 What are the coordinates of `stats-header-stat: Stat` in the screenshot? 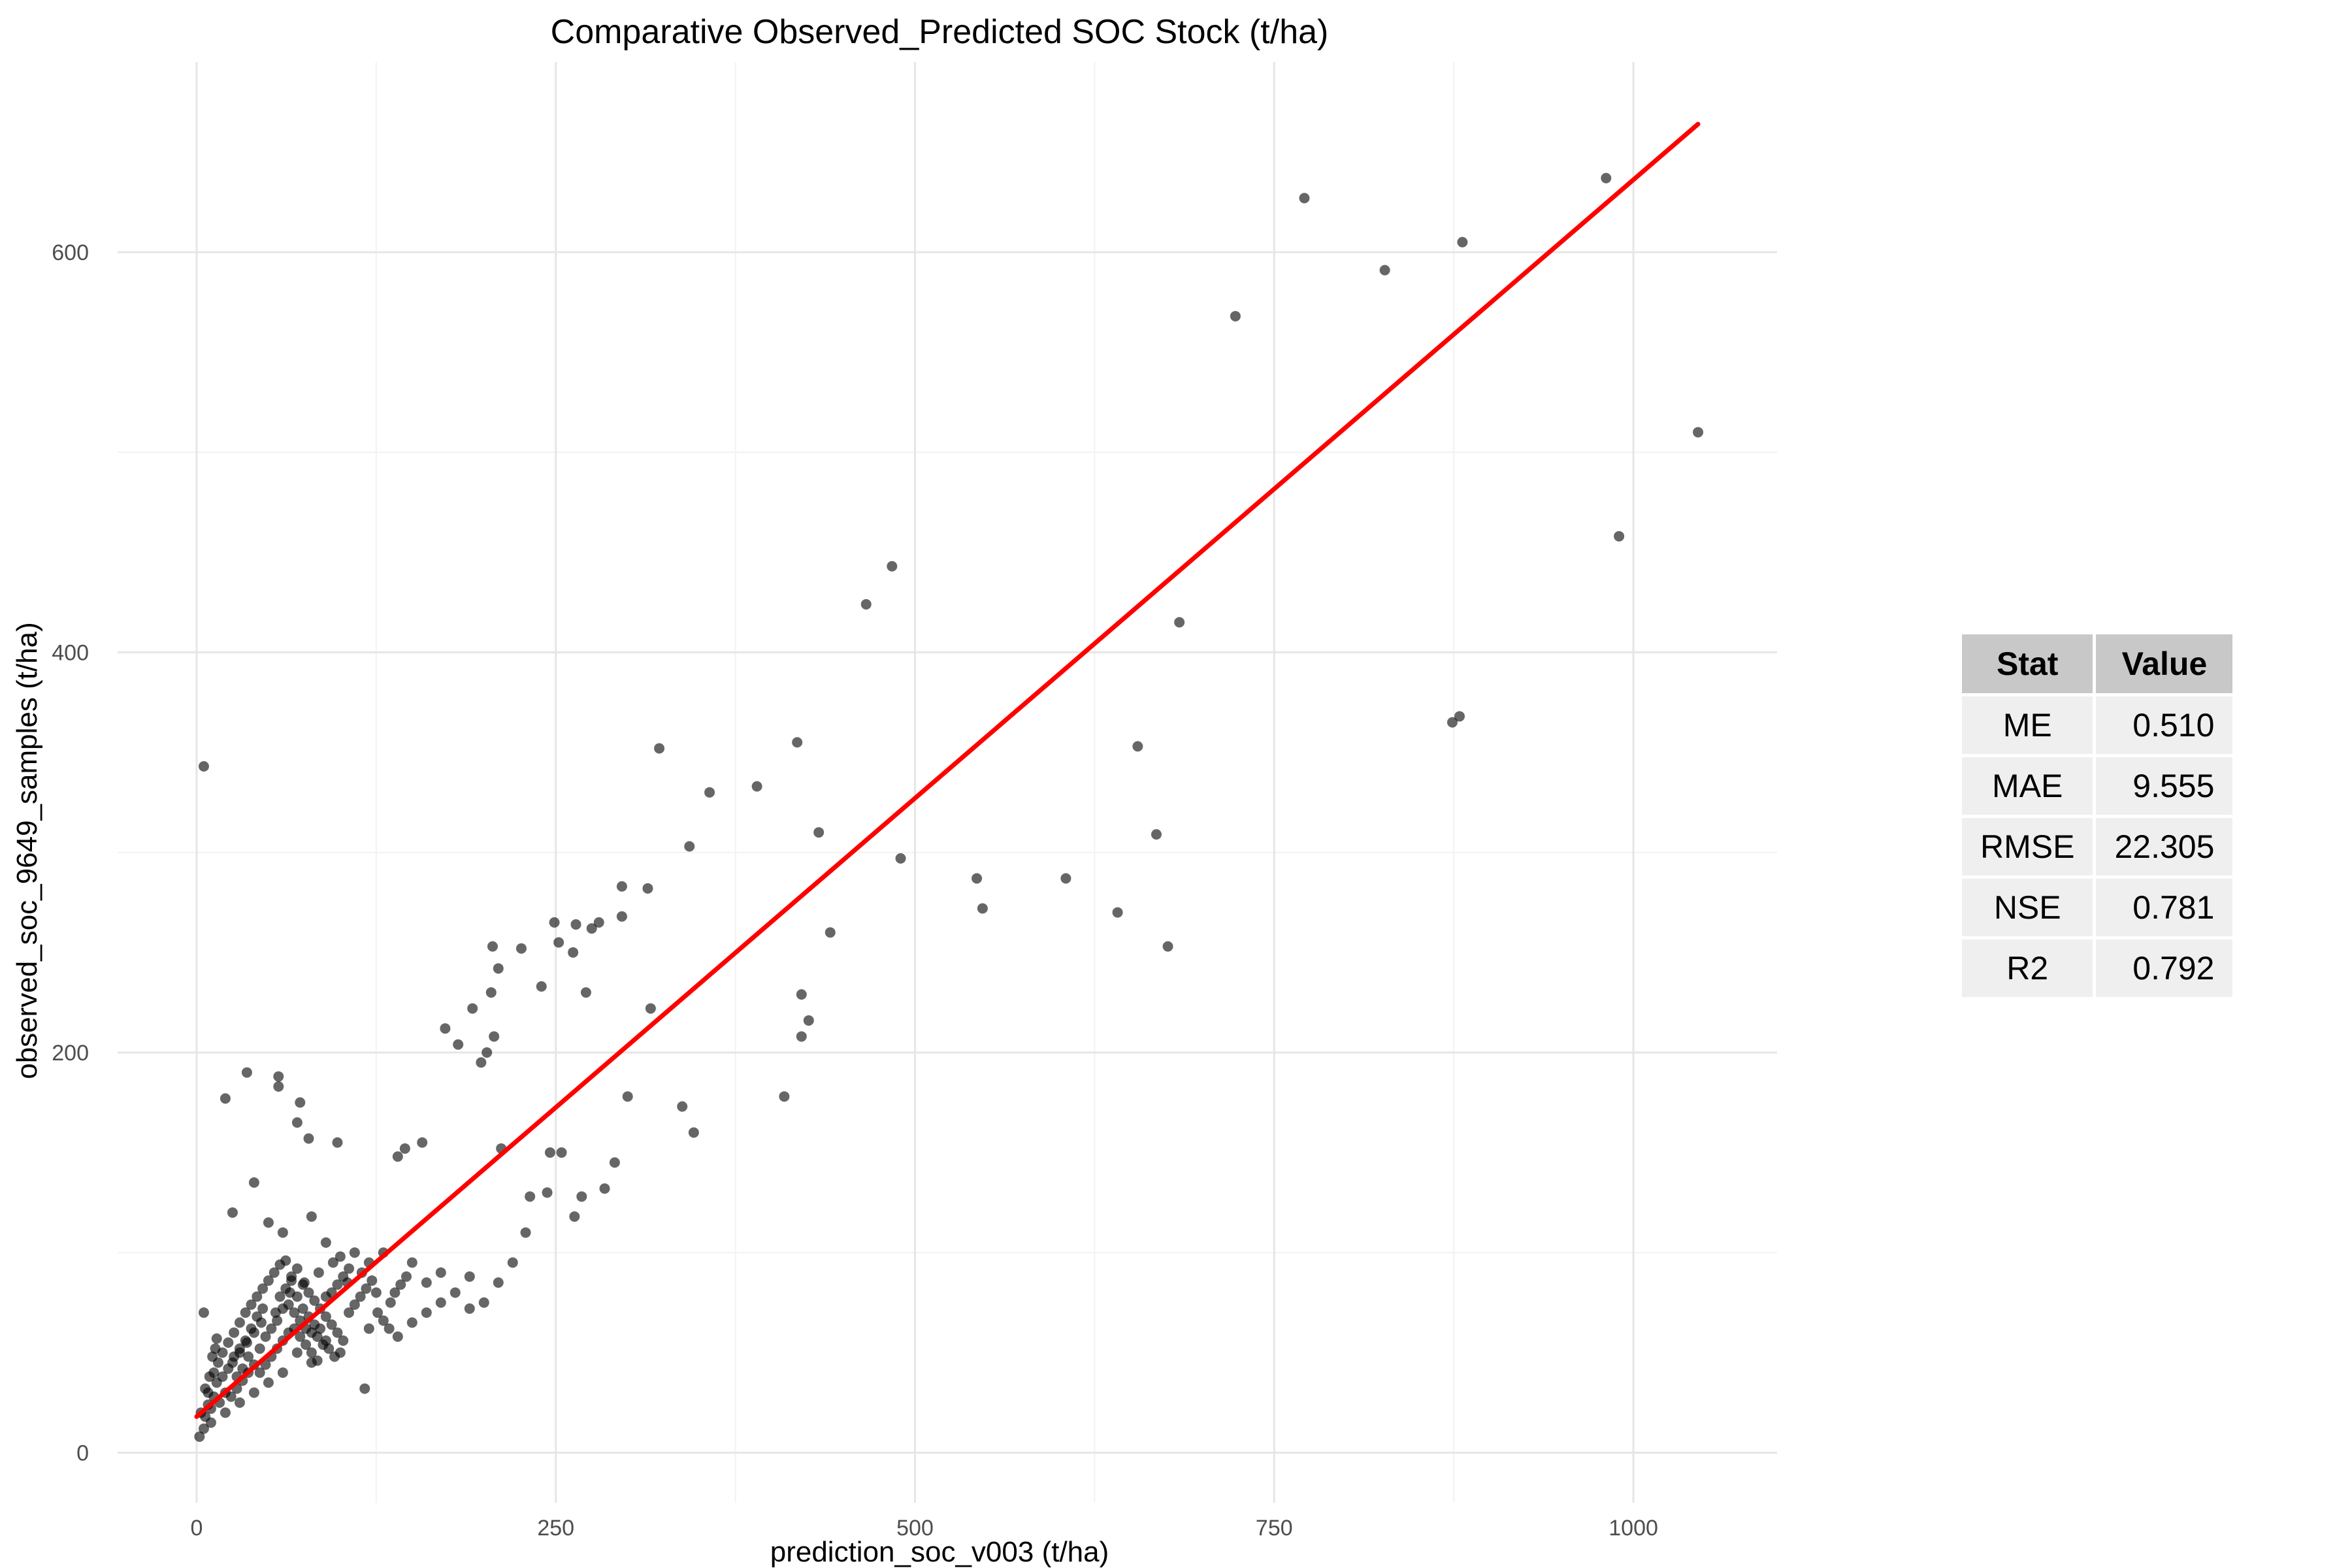 It's located at (2027, 663).